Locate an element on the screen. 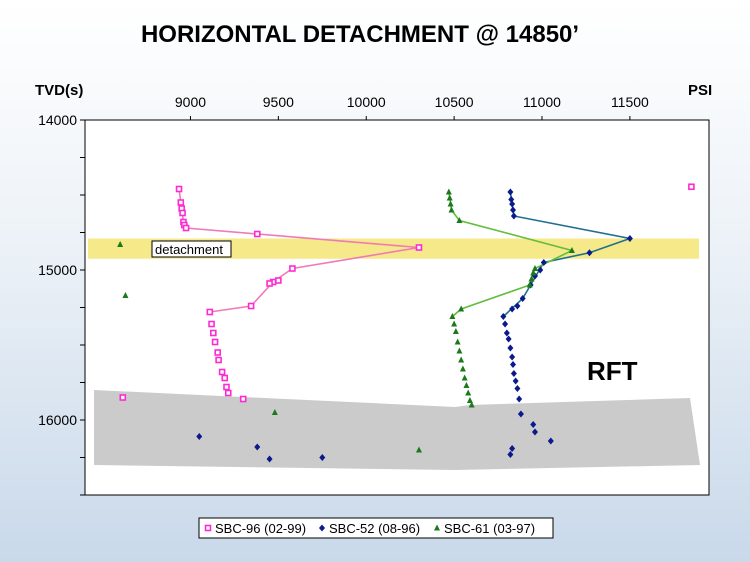  legend-label: SBC-96 (02-99) is located at coordinates (260, 528).